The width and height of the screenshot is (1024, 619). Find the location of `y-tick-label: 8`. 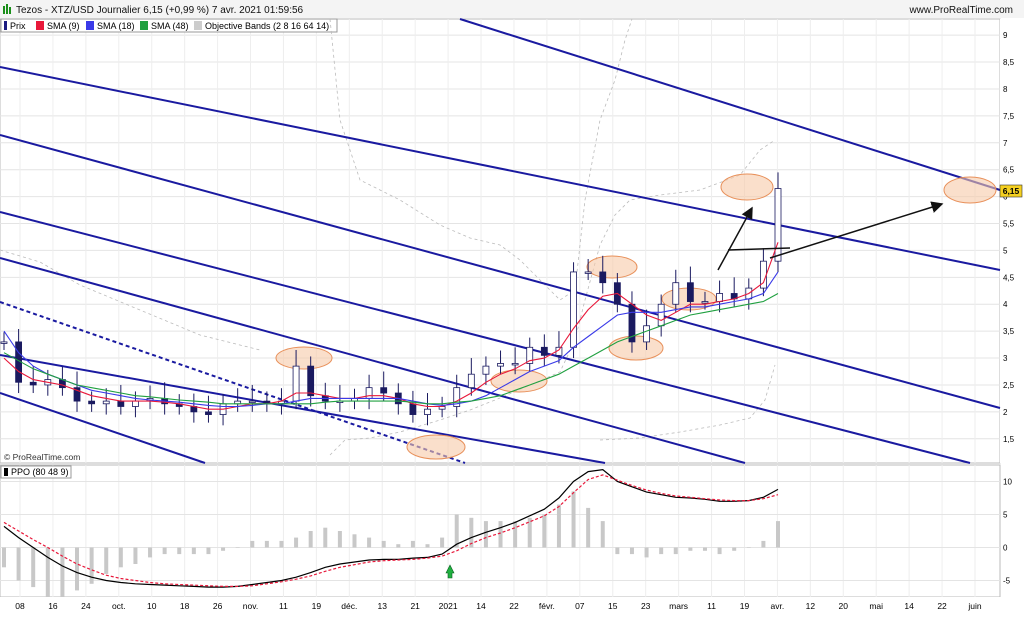

y-tick-label: 8 is located at coordinates (1005, 89).